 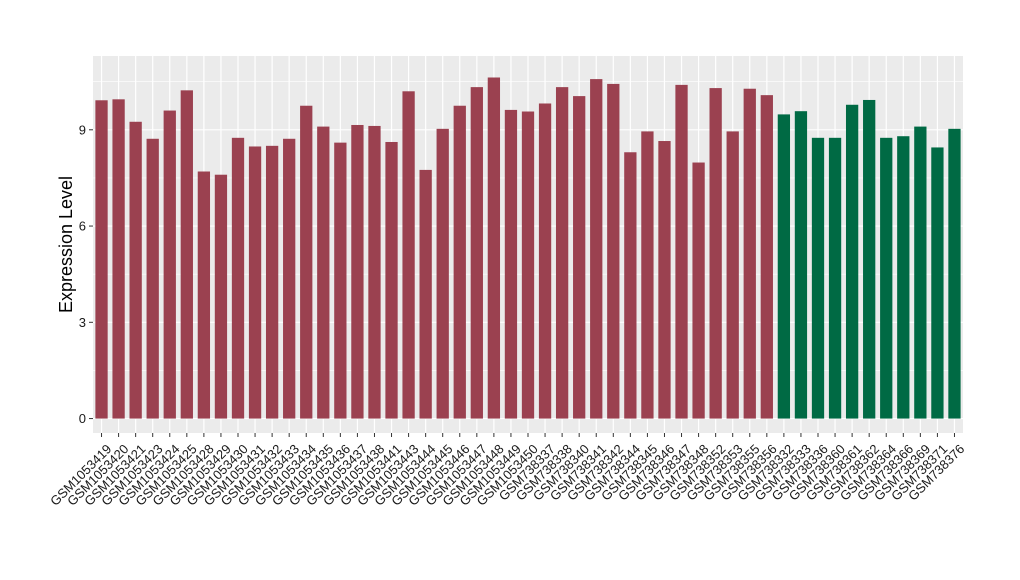 I want to click on y-tick-label: 0, so click(x=82, y=418).